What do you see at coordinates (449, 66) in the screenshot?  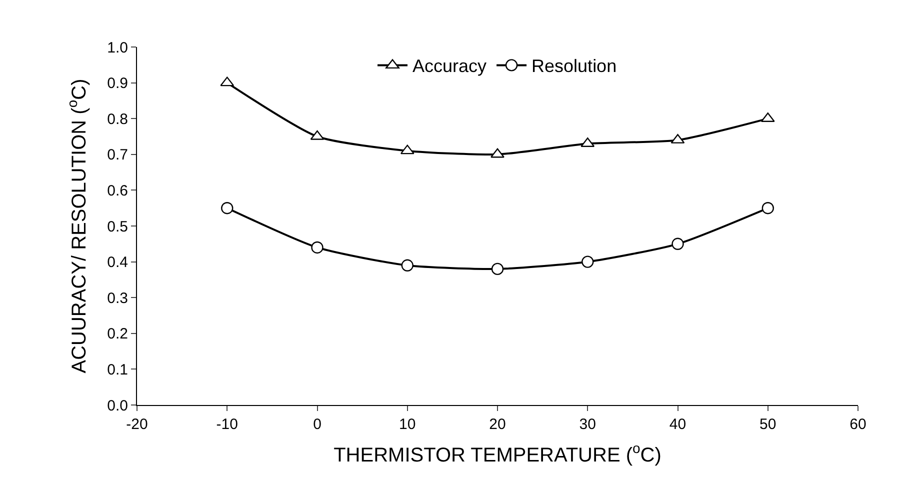 I see `legend-label: Accuracy` at bounding box center [449, 66].